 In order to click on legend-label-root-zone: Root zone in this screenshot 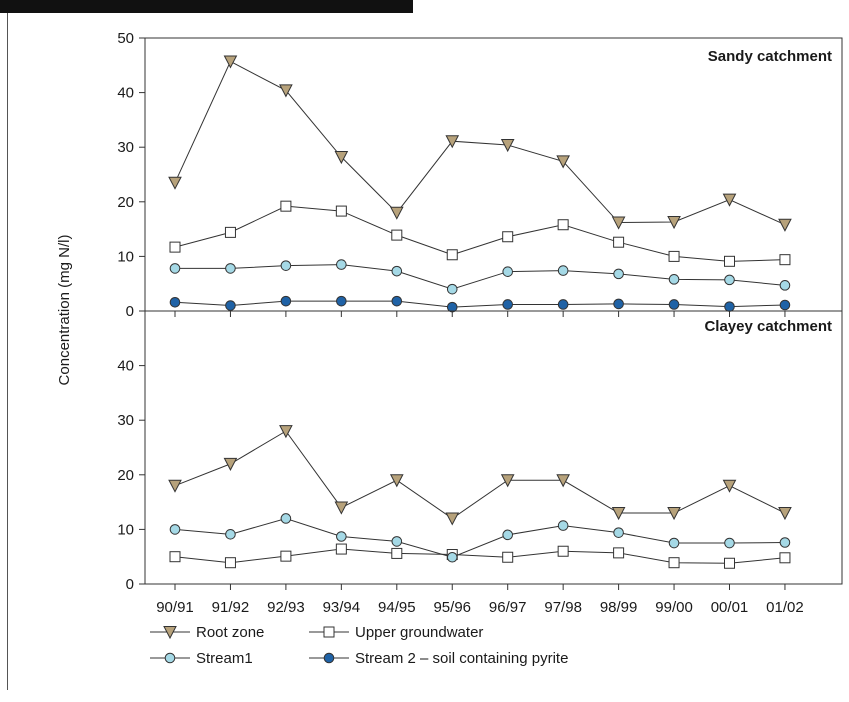, I will do `click(230, 632)`.